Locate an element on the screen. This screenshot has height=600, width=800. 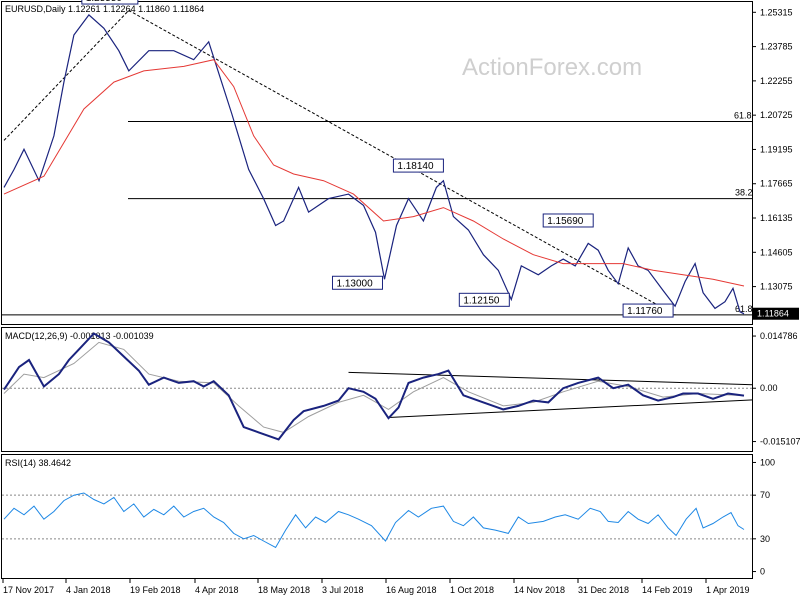
x-tick-label: 4 Apr 2018 is located at coordinates (217, 590).